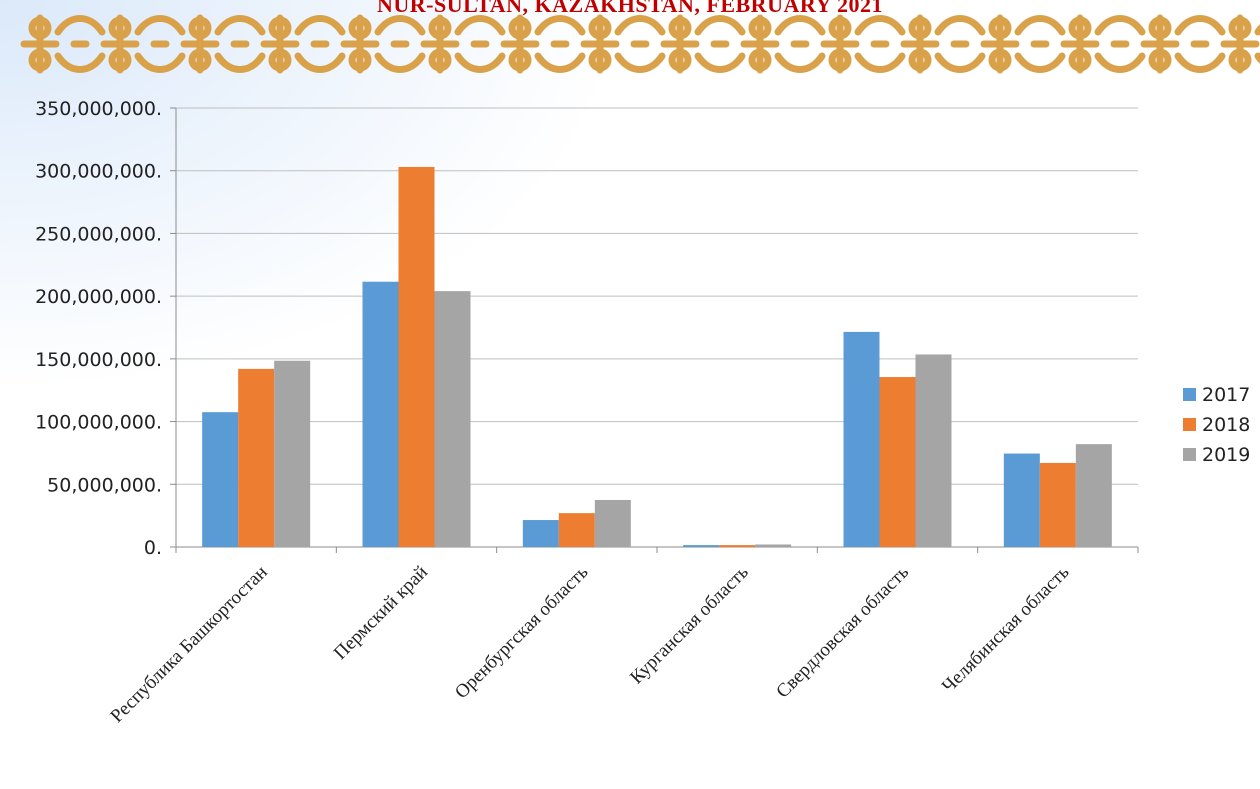 Image resolution: width=1260 pixels, height=789 pixels. What do you see at coordinates (522, 632) in the screenshot?
I see `x-category-label: Оренбургская область` at bounding box center [522, 632].